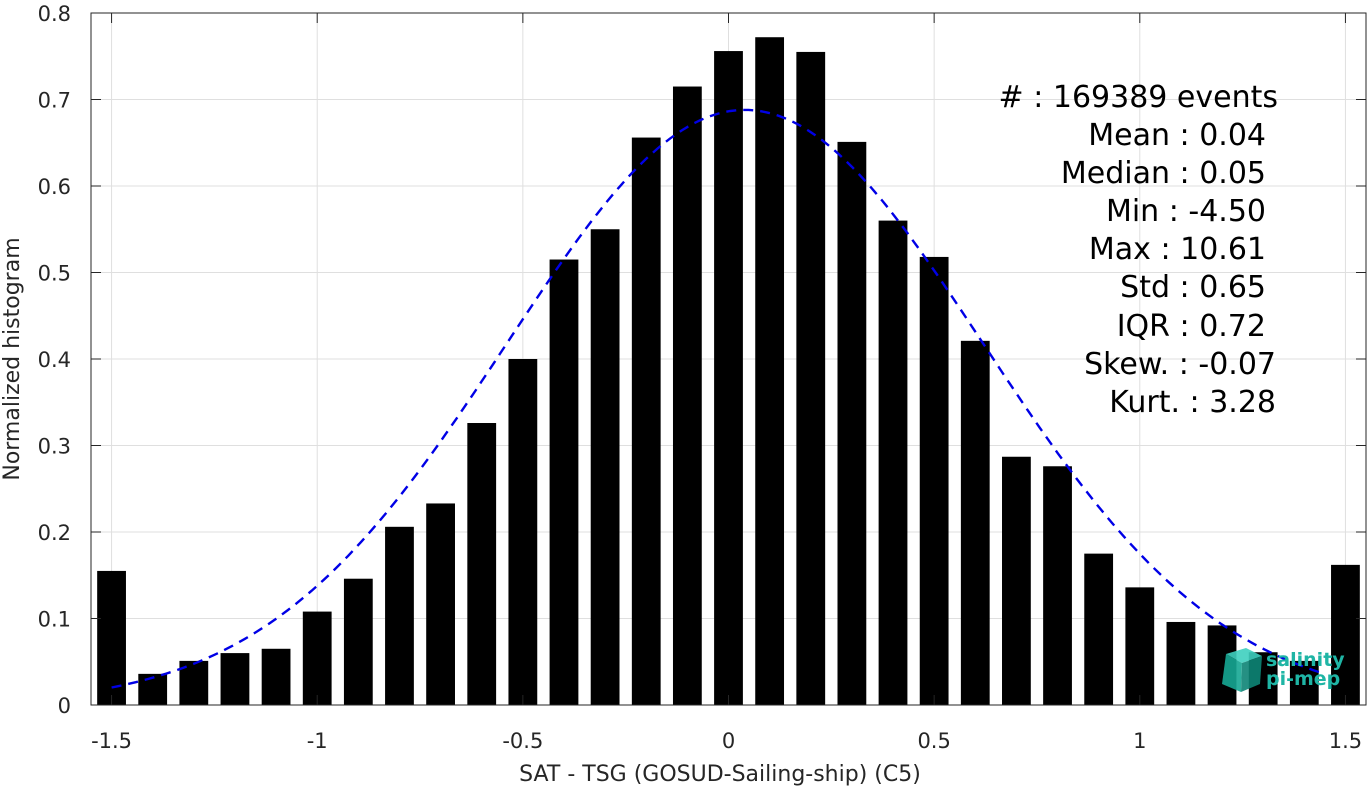  What do you see at coordinates (54, 101) in the screenshot?
I see `y-tick-label: 0.7` at bounding box center [54, 101].